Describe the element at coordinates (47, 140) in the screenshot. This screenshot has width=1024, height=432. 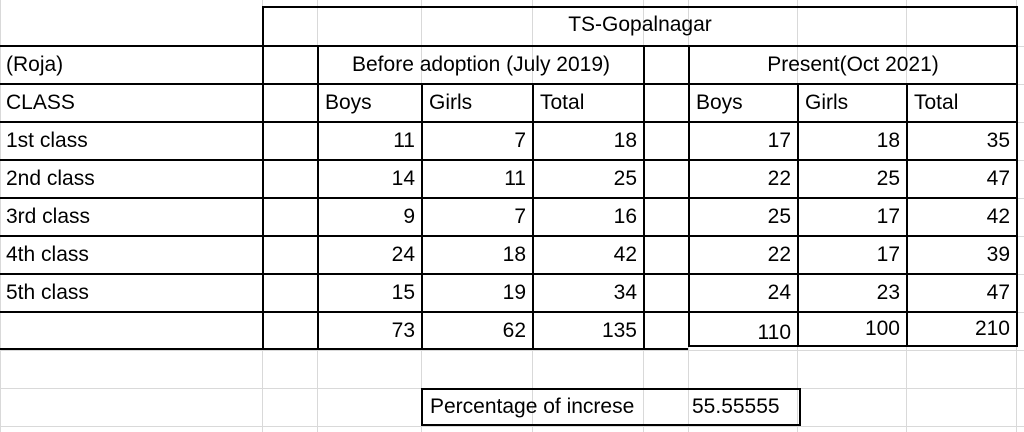
I see `class-label: 1st class` at that location.